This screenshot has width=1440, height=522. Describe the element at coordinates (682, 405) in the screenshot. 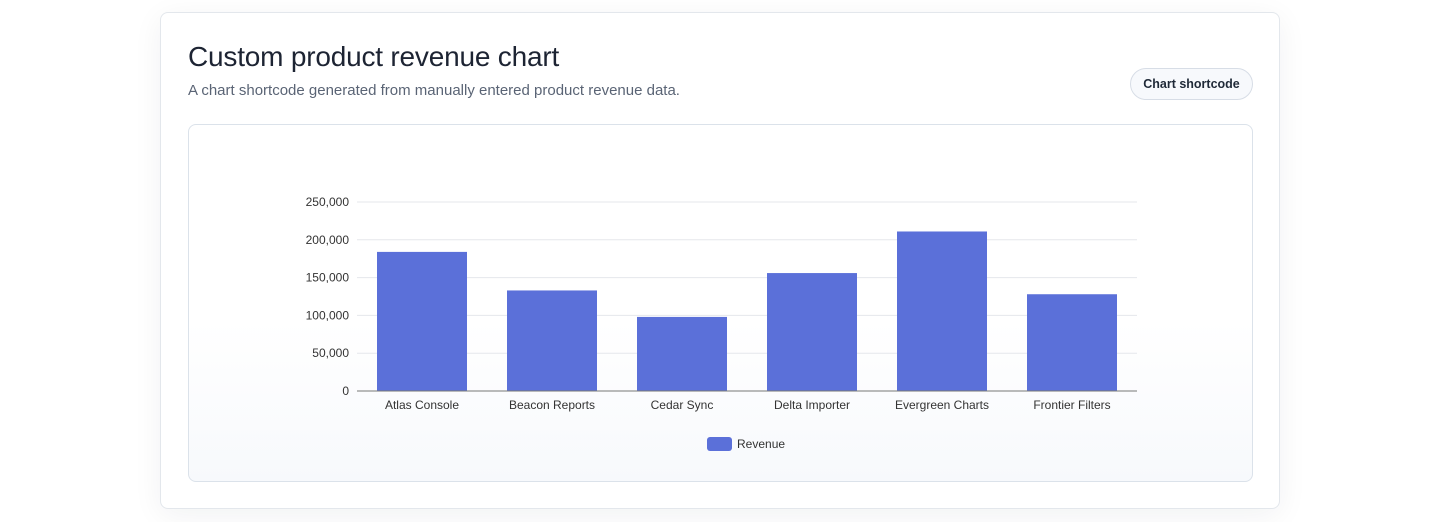

I see `x-category-label: Cedar Sync` at that location.